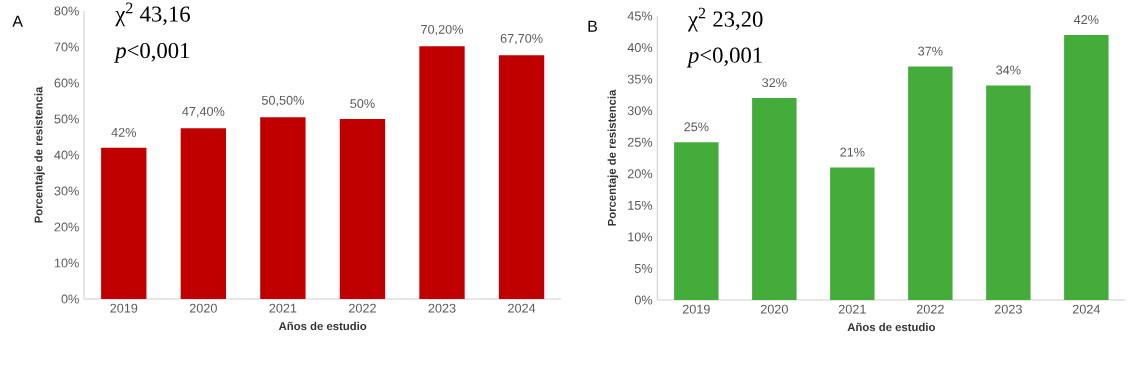 Image resolution: width=1131 pixels, height=375 pixels. Describe the element at coordinates (152, 14) in the screenshot. I see `annotation: χ$^{2}$ 43,16` at that location.